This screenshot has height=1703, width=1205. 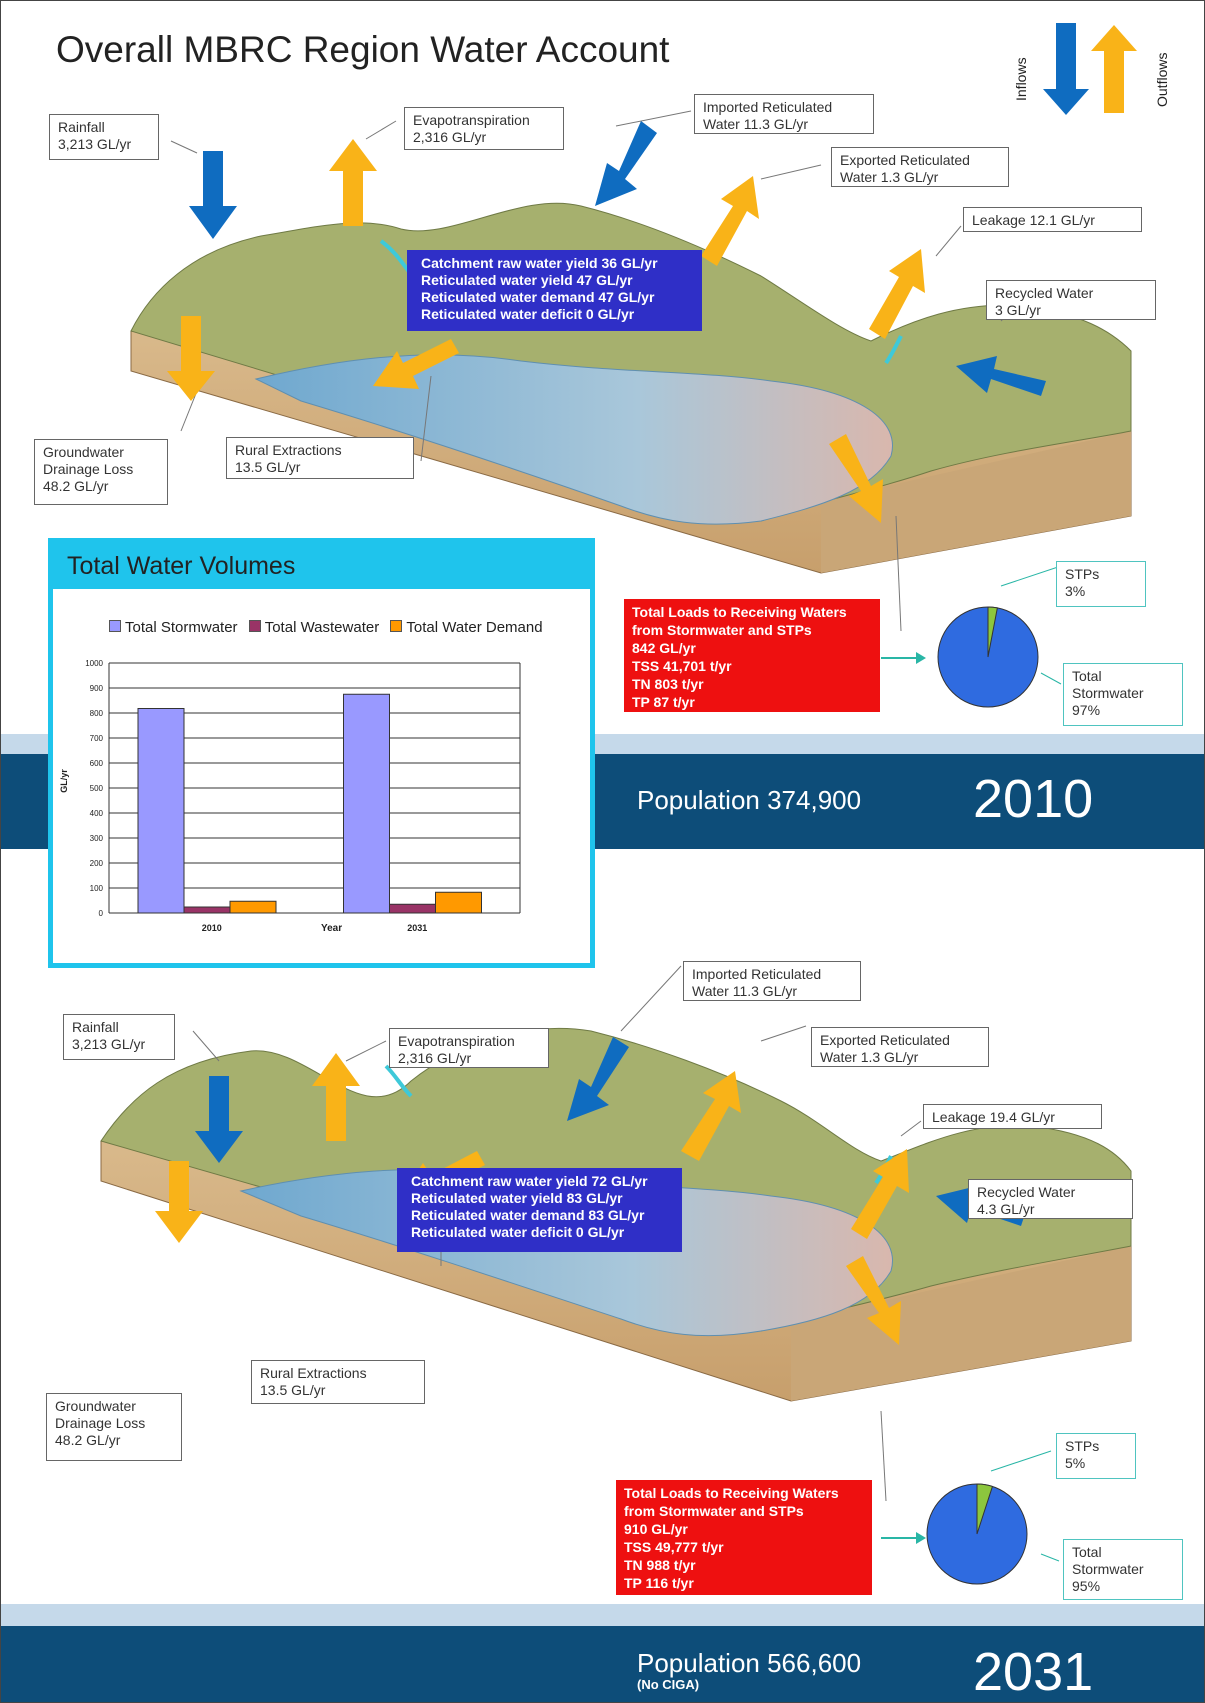 What do you see at coordinates (97, 838) in the screenshot?
I see `y-tick-label: 300` at bounding box center [97, 838].